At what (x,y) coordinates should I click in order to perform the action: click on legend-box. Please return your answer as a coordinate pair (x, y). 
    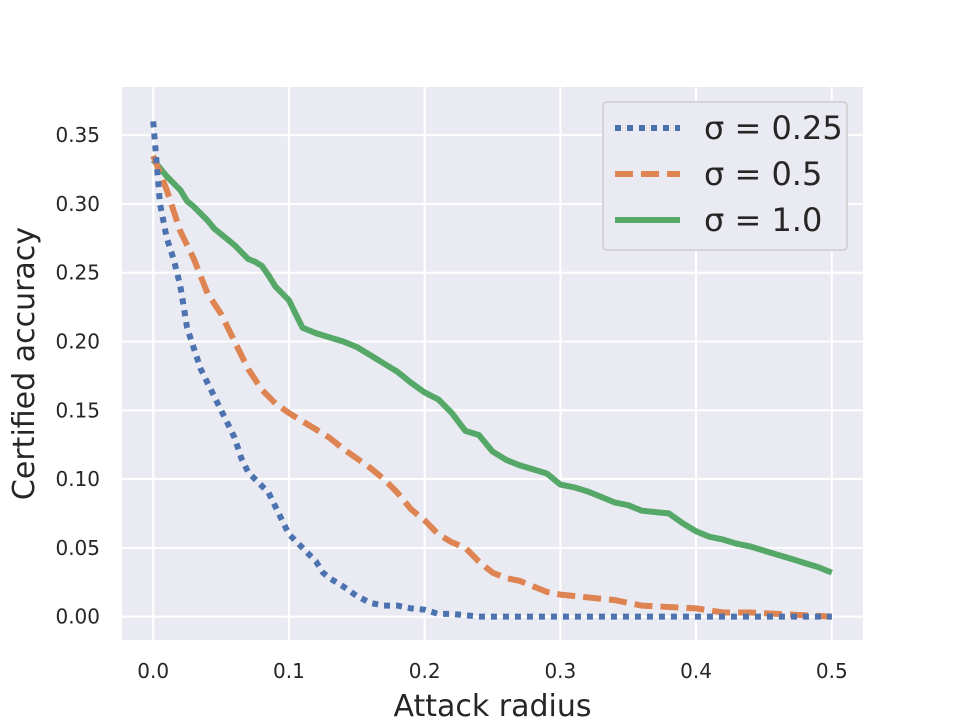
    Looking at the image, I should click on (725, 176).